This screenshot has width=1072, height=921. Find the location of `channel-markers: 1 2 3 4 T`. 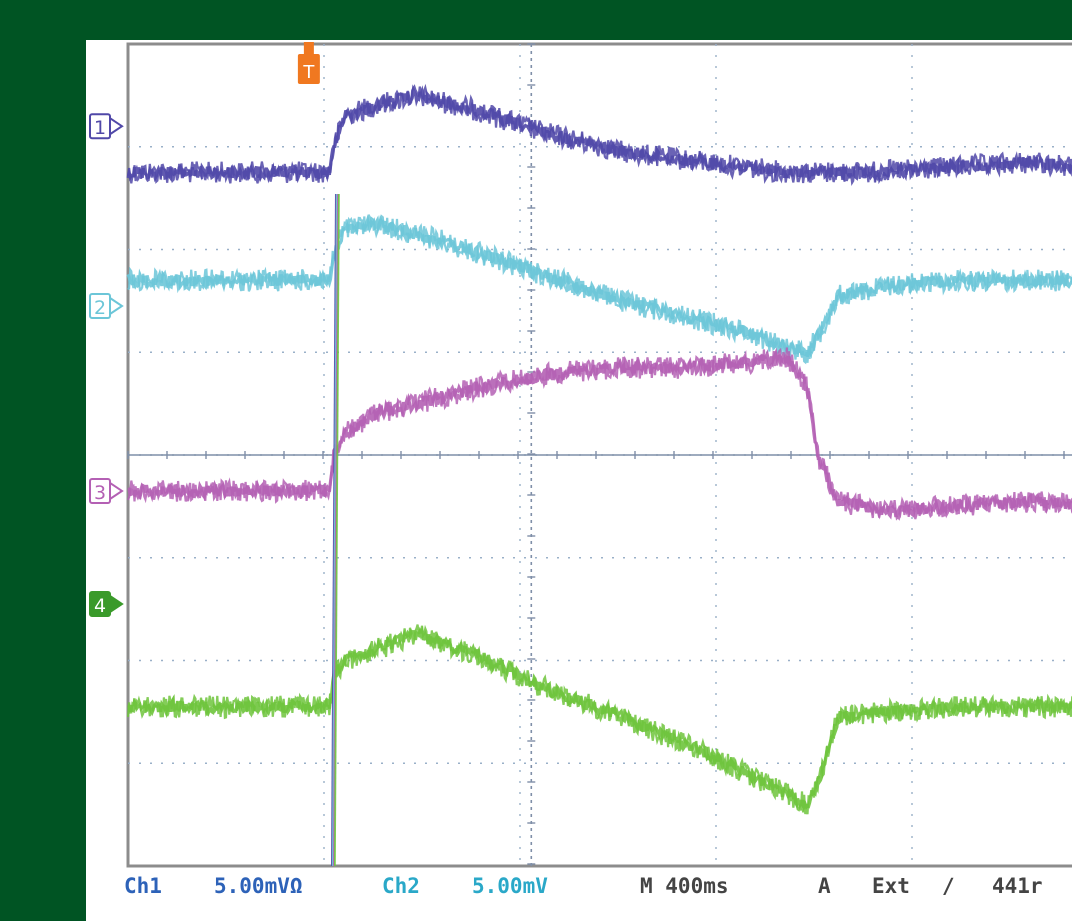

channel-markers: 1 2 3 4 T is located at coordinates (204, 329).